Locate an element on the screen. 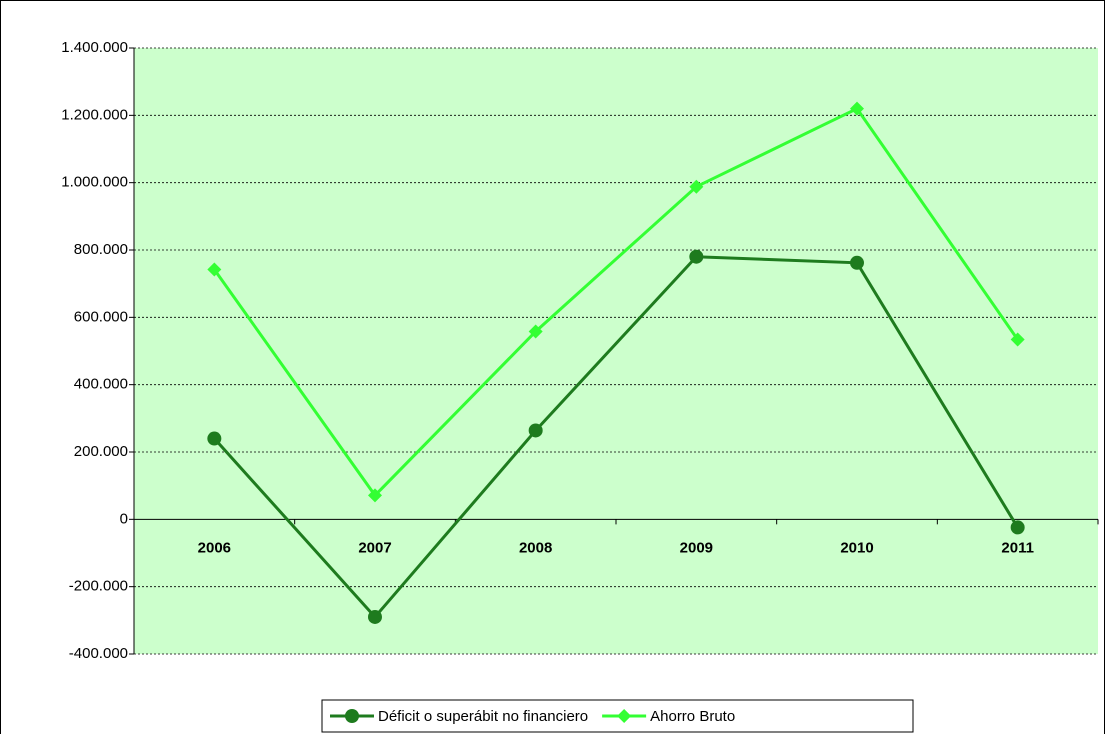  x-tick-label: 2010 is located at coordinates (856, 547).